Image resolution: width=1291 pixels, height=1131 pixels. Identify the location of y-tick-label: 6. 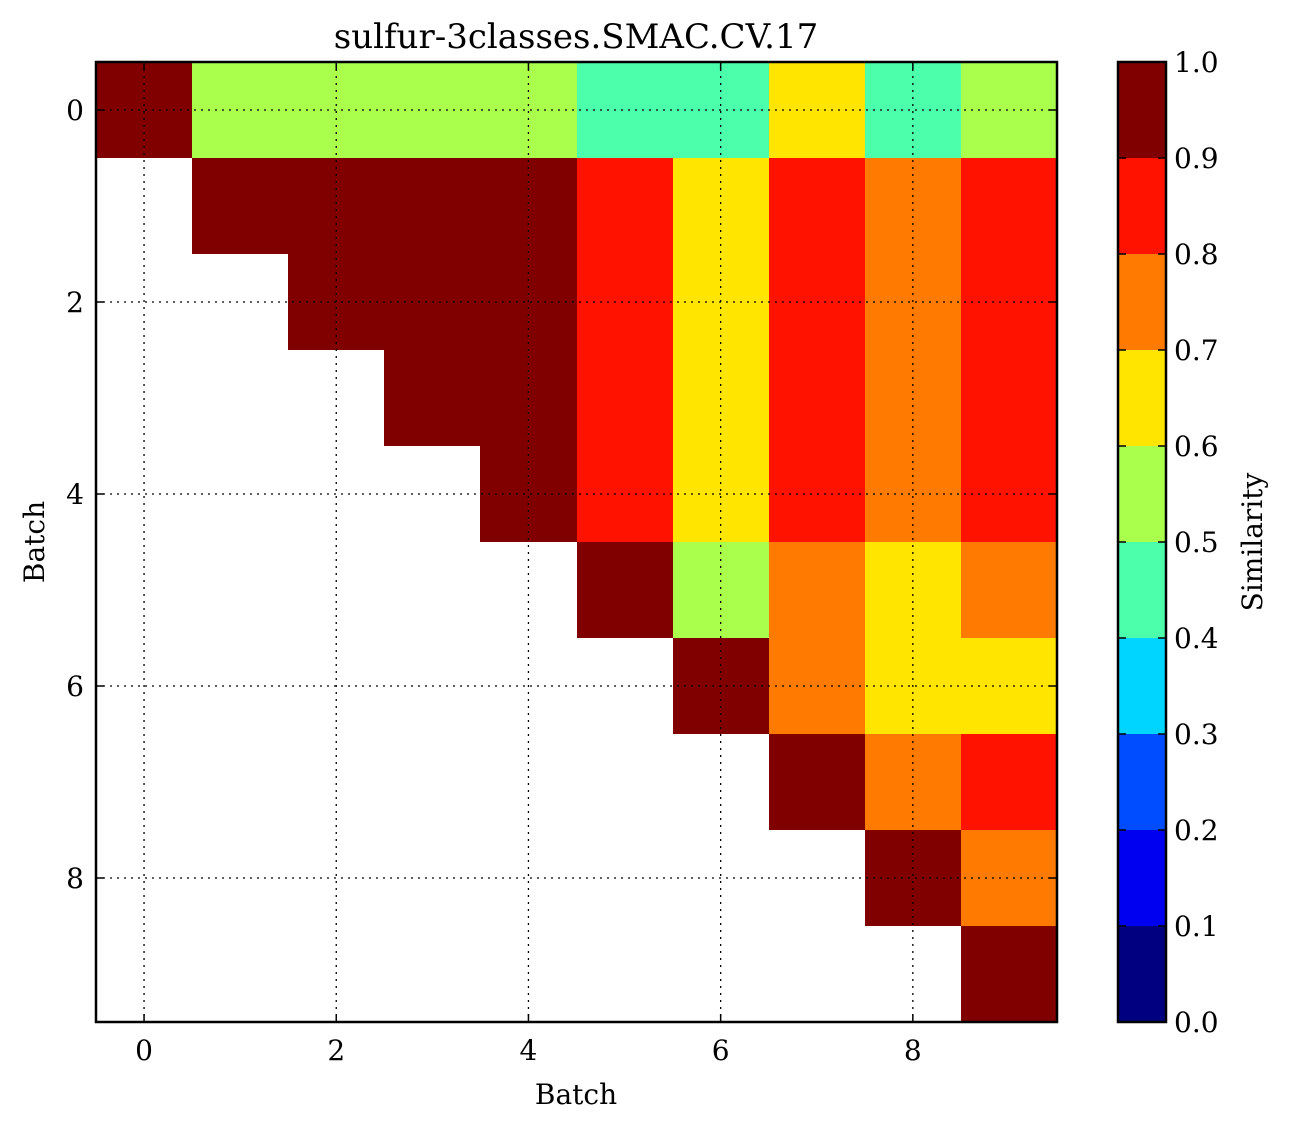
(75, 686).